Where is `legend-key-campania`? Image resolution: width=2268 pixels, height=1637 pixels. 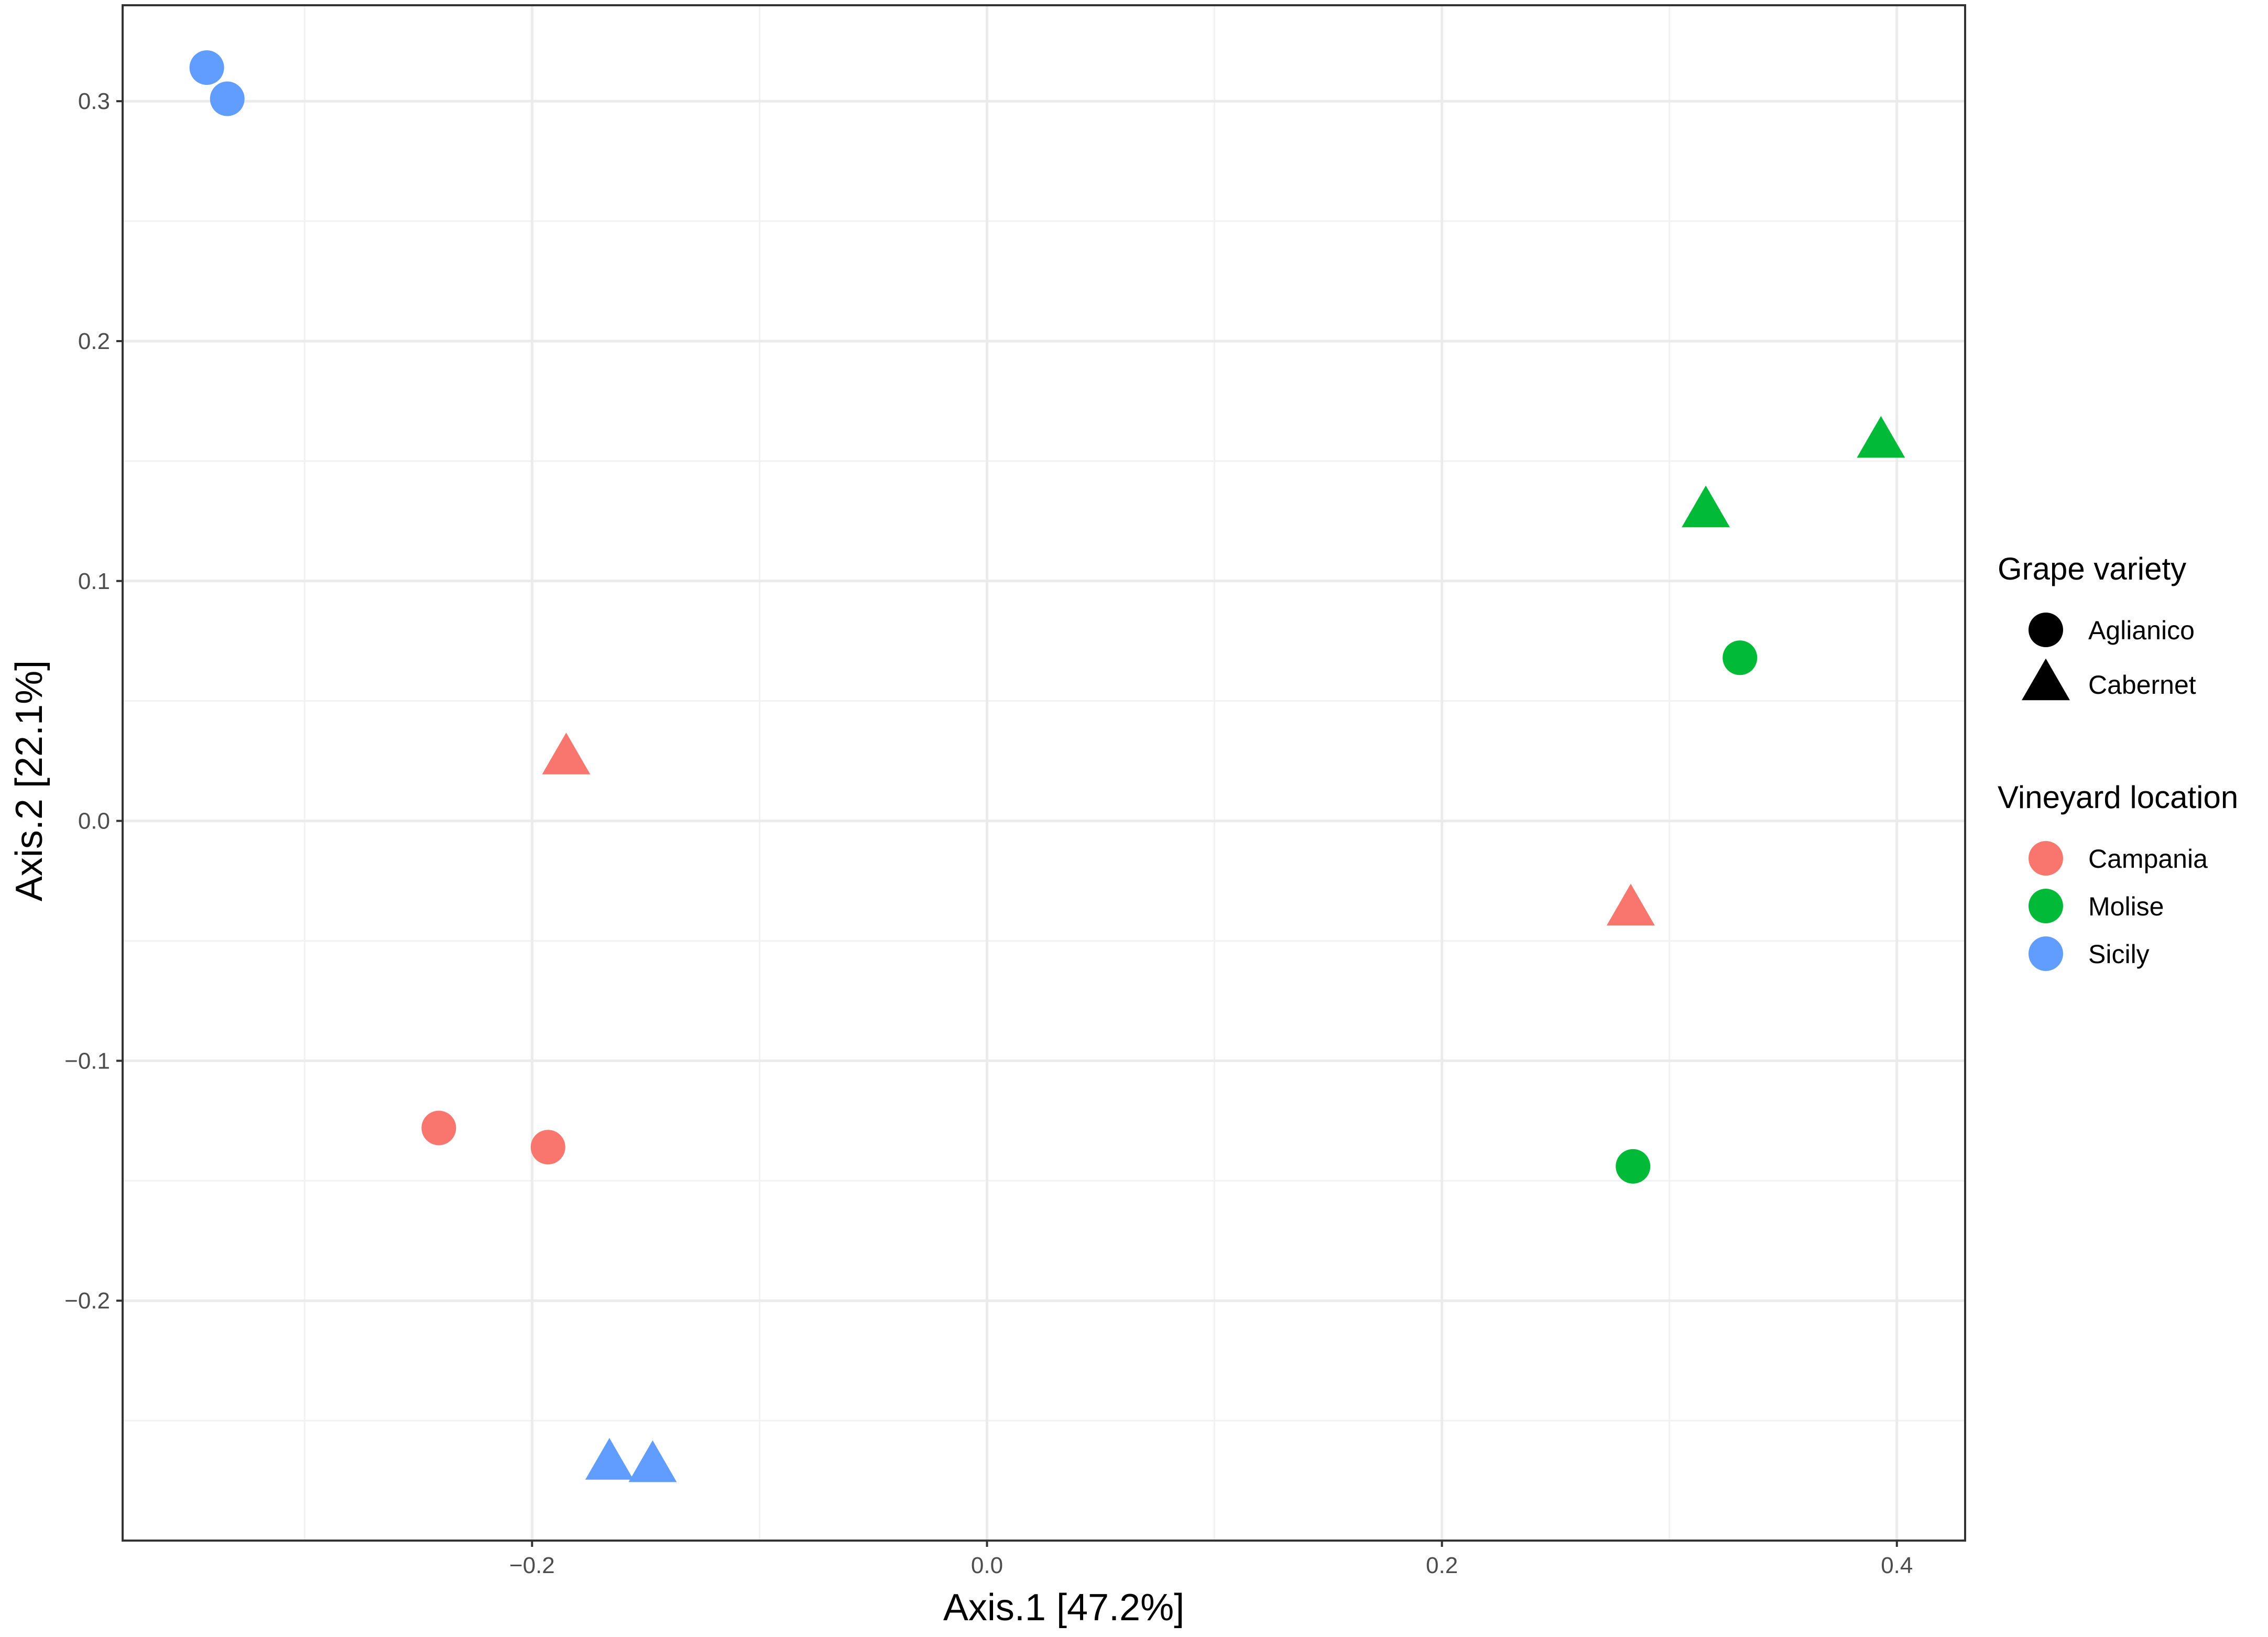 legend-key-campania is located at coordinates (2046, 859).